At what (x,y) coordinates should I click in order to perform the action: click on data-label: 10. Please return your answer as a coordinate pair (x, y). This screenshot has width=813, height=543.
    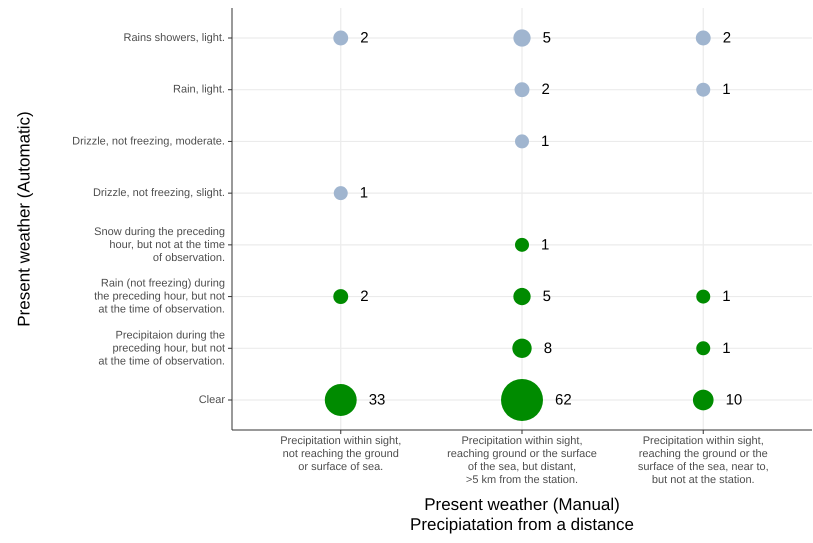
    Looking at the image, I should click on (734, 400).